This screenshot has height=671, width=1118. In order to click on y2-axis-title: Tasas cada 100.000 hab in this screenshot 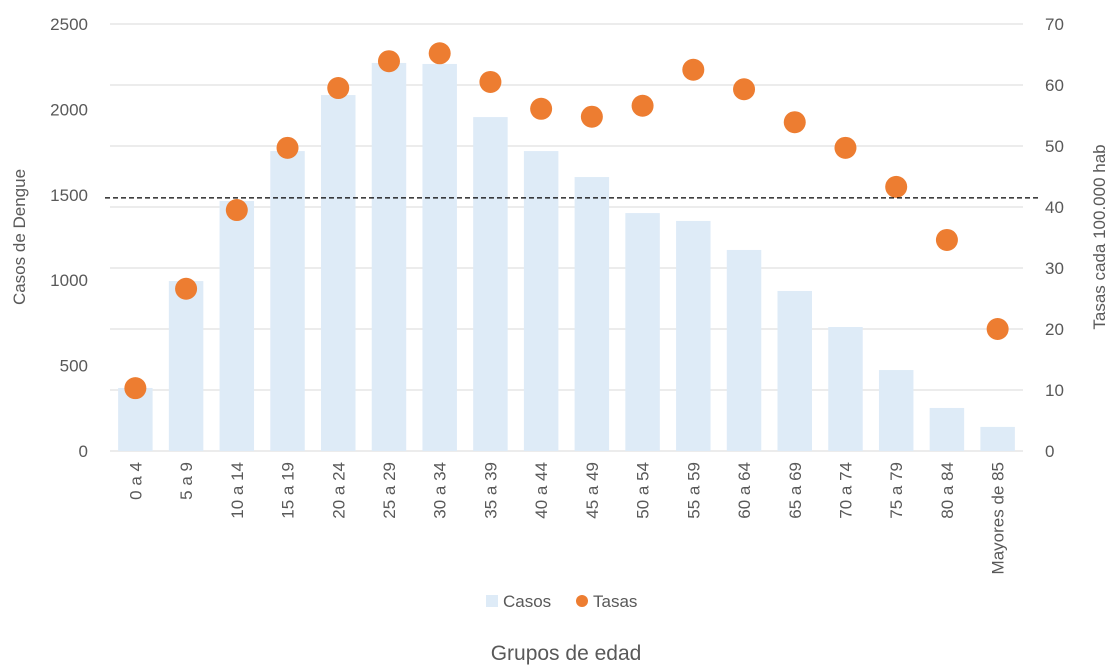, I will do `click(1099, 236)`.